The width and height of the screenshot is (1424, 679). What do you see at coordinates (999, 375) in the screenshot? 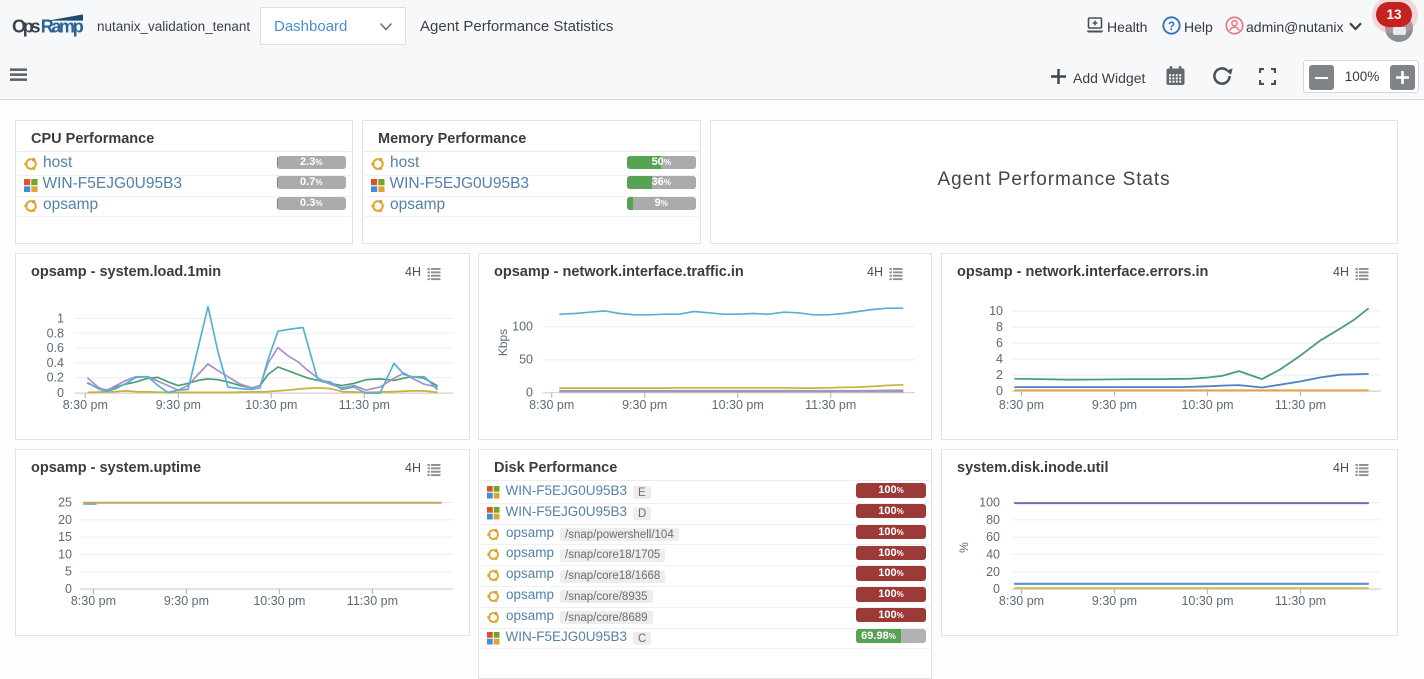
I see `svg-text: 2` at bounding box center [999, 375].